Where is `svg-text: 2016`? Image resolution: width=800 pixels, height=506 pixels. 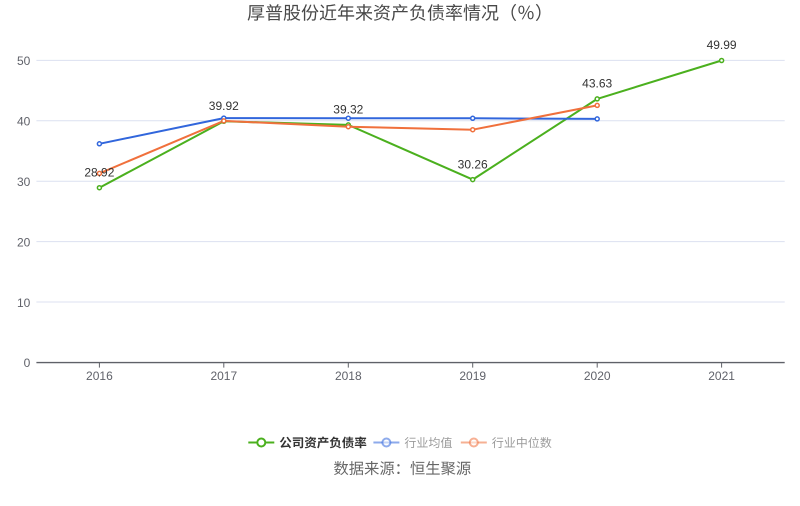 svg-text: 2016 is located at coordinates (99, 376).